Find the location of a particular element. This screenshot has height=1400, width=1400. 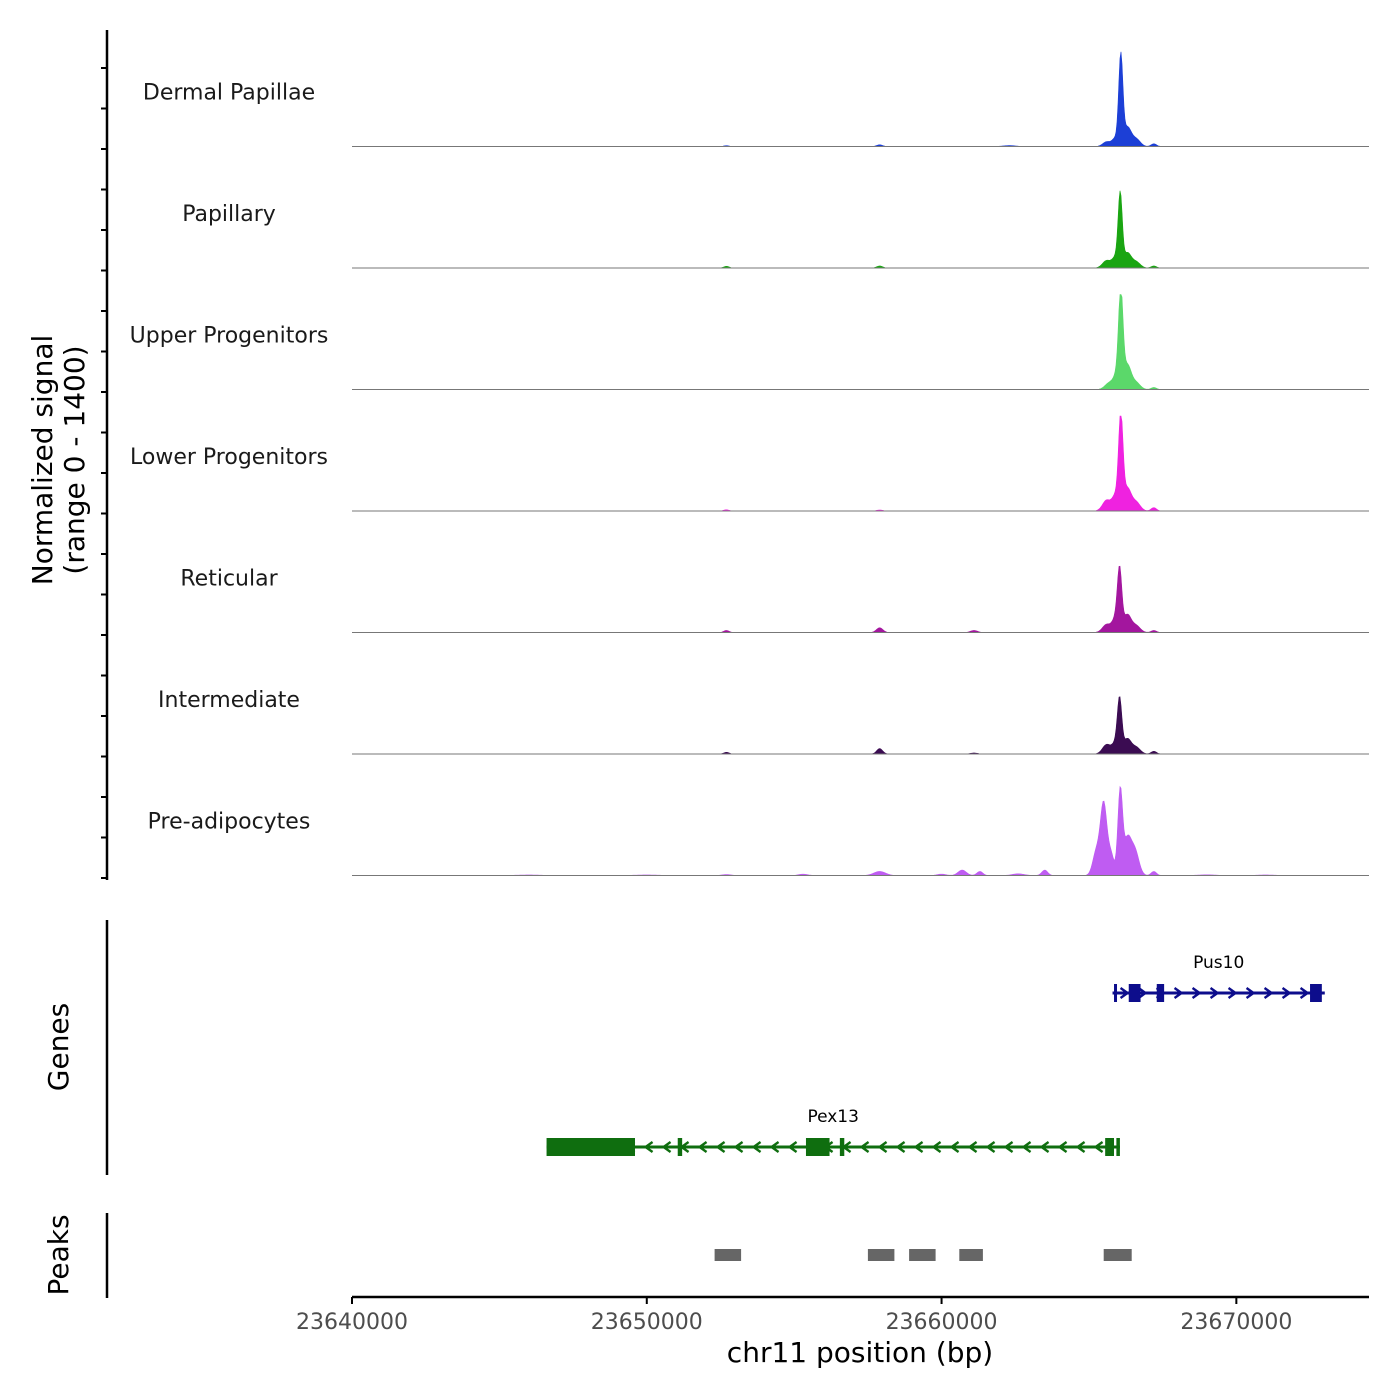

x-tick-label: 23650000 is located at coordinates (647, 1322).